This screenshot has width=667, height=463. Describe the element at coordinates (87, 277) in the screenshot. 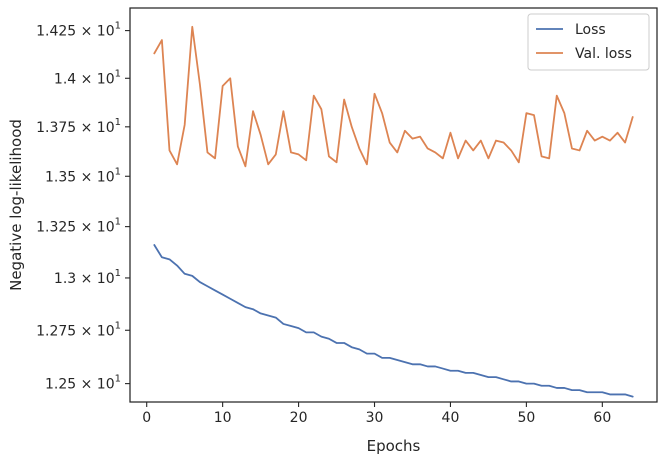

I see `y-tick-label: 1.3 × 10¹` at that location.